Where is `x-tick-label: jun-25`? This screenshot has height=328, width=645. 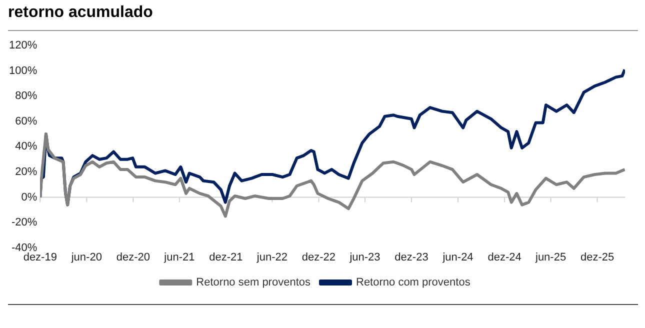
x-tick-label: jun-25 is located at coordinates (550, 257).